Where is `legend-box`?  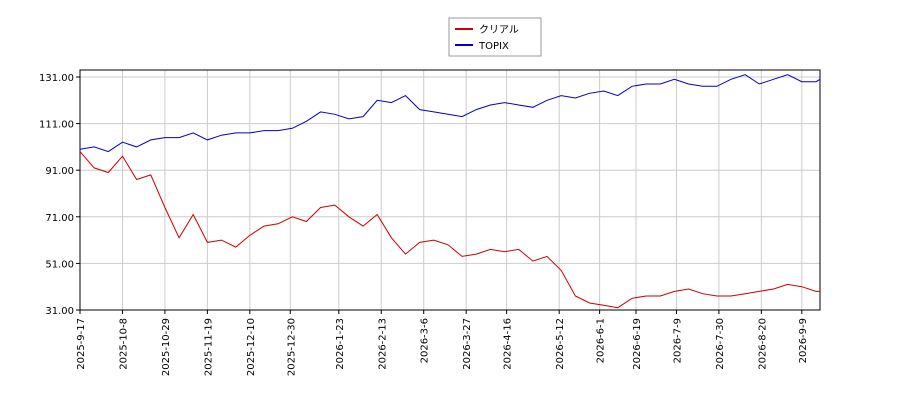
legend-box is located at coordinates (495, 37).